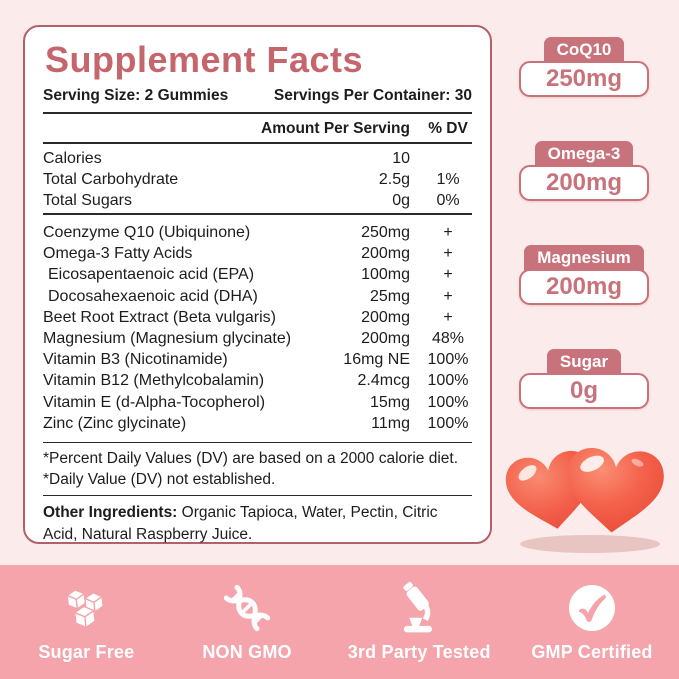 This screenshot has width=679, height=679. Describe the element at coordinates (592, 608) in the screenshot. I see `check-circle-icon` at that location.